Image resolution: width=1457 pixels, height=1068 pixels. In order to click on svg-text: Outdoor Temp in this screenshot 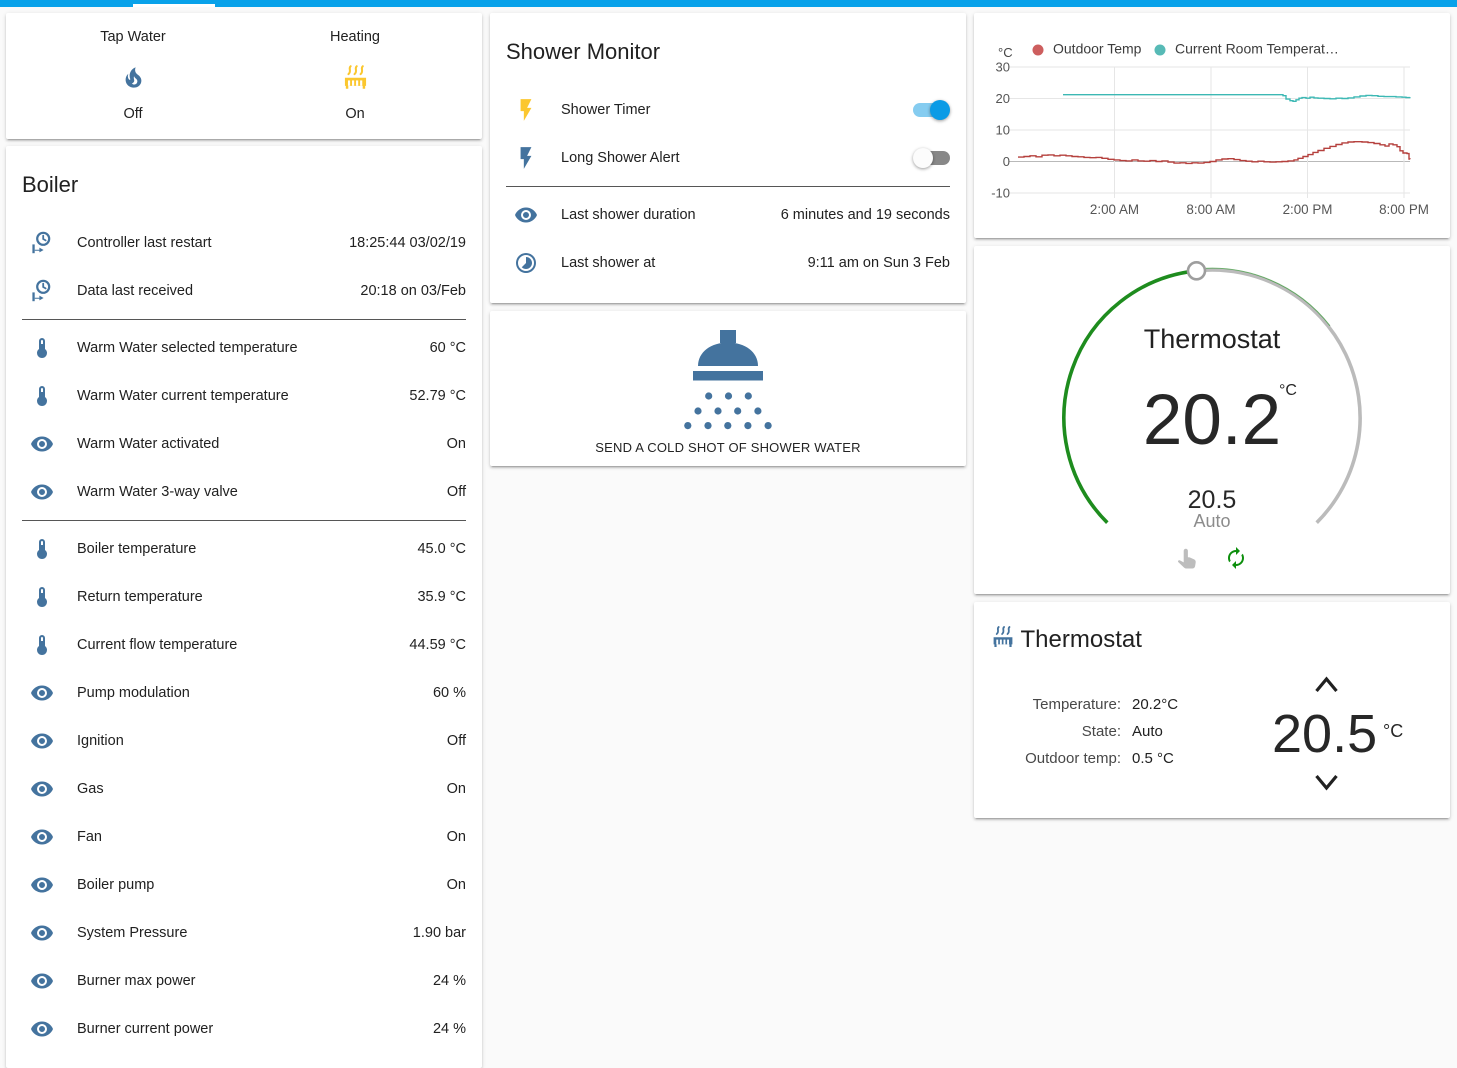, I will do `click(1097, 49)`.